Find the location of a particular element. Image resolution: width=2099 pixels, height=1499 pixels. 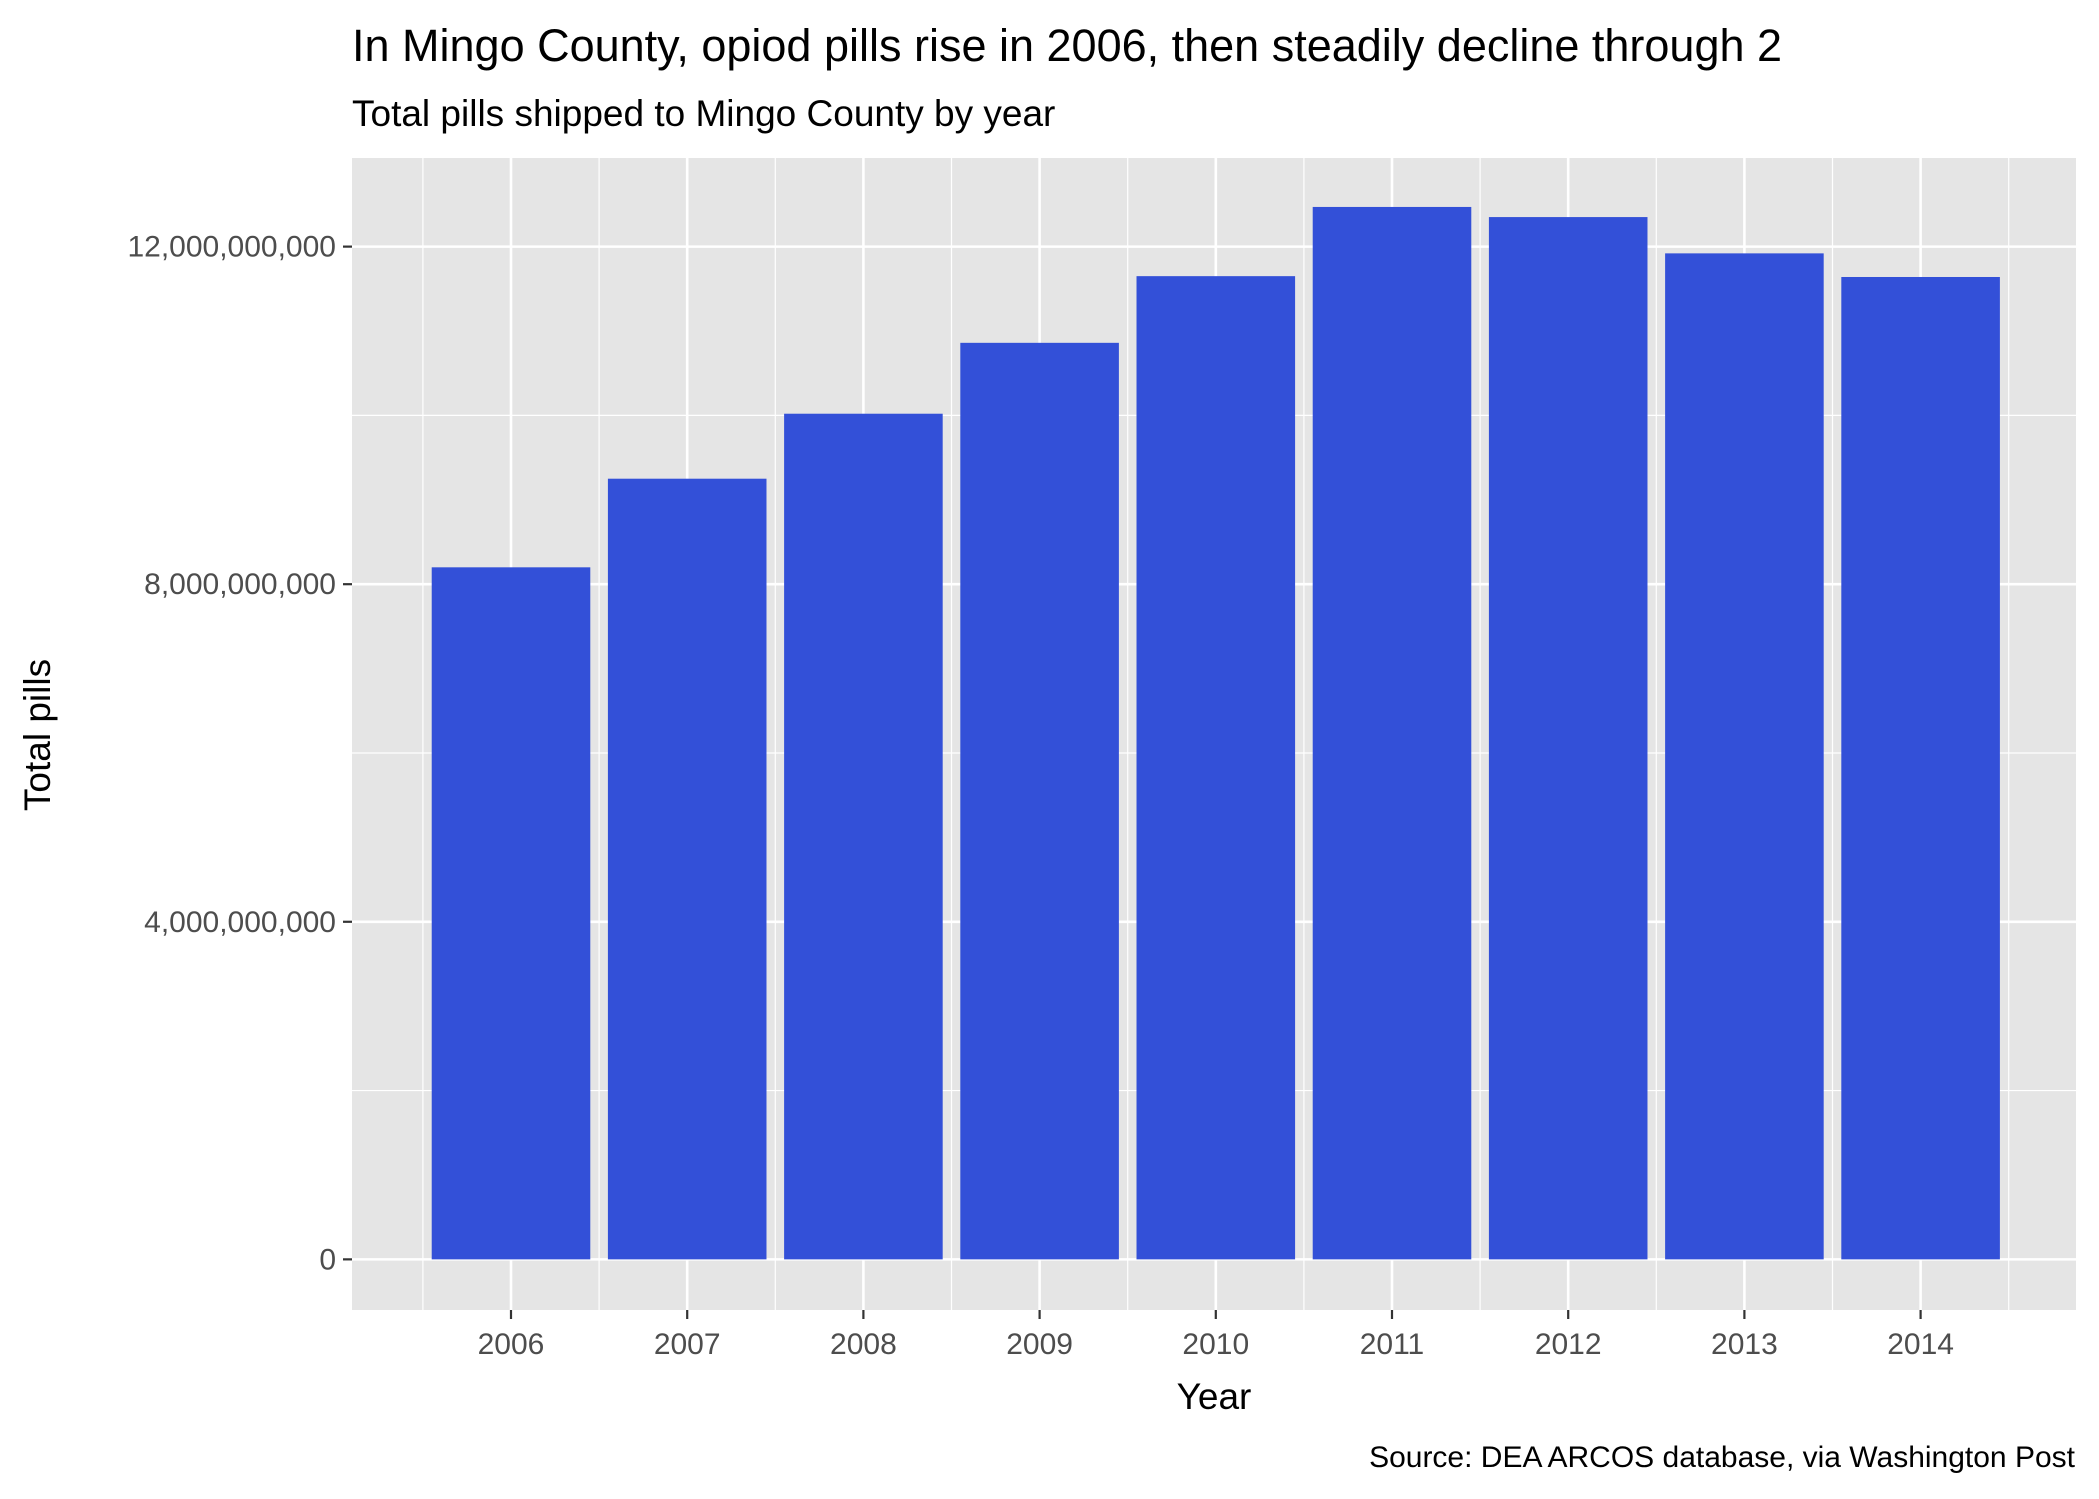

x-tick-label: 2011 is located at coordinates (1392, 1344).